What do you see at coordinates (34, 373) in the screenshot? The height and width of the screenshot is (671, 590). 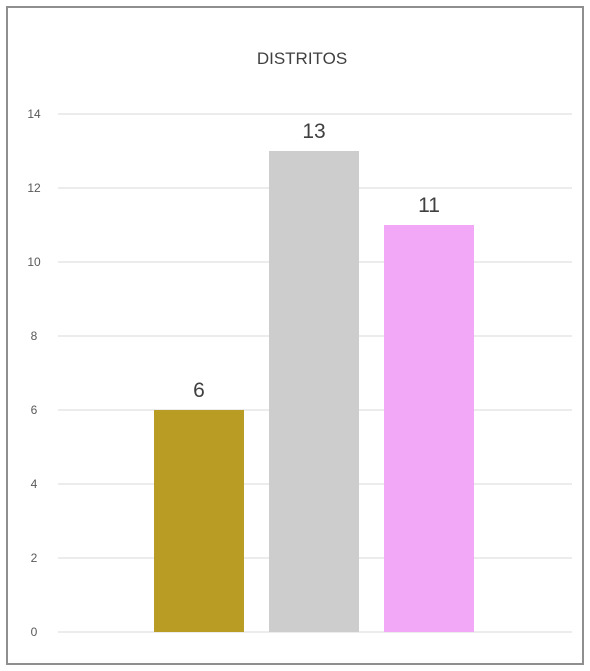 I see `y-axis: 0 2 4 6 8 10 12 14` at bounding box center [34, 373].